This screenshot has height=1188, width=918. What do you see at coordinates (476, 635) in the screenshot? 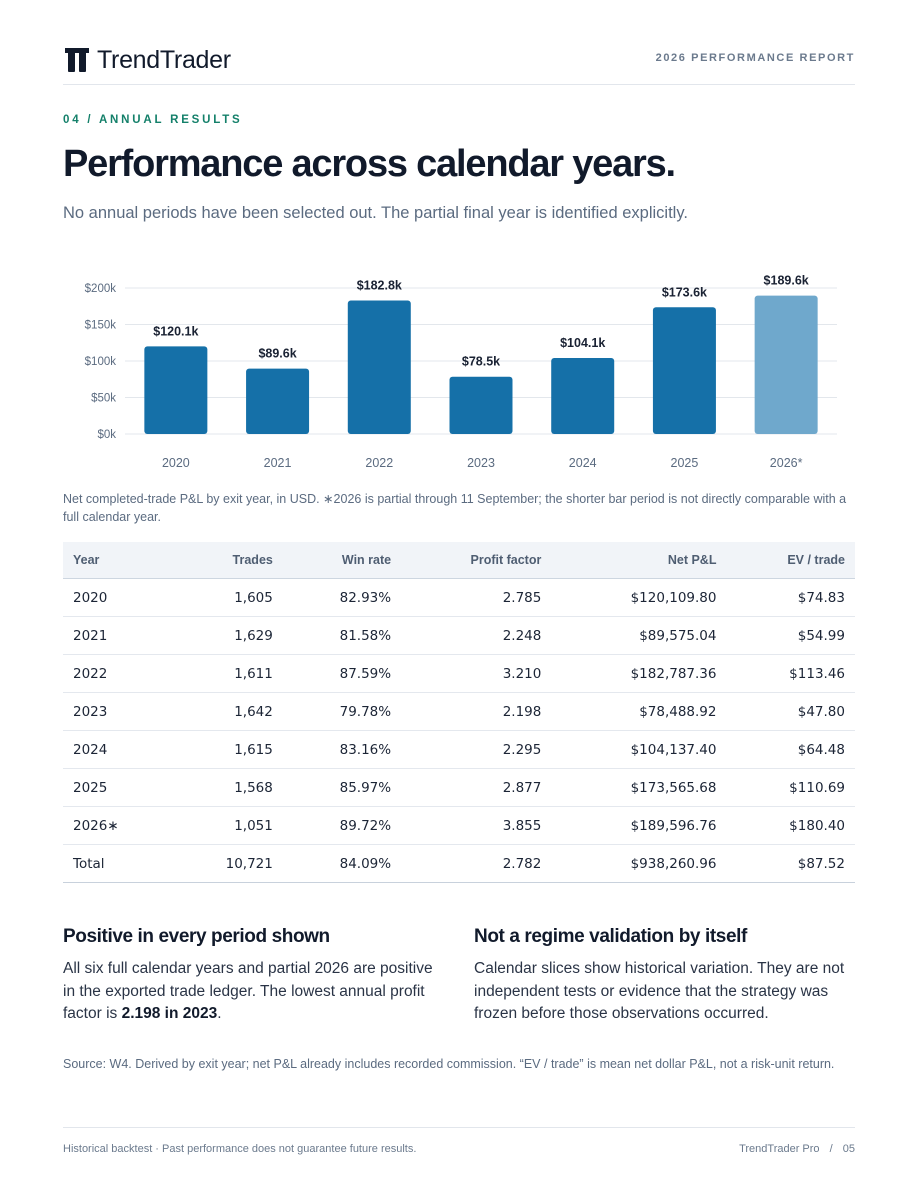
I see `cell-profit-factor: 2.248` at bounding box center [476, 635].